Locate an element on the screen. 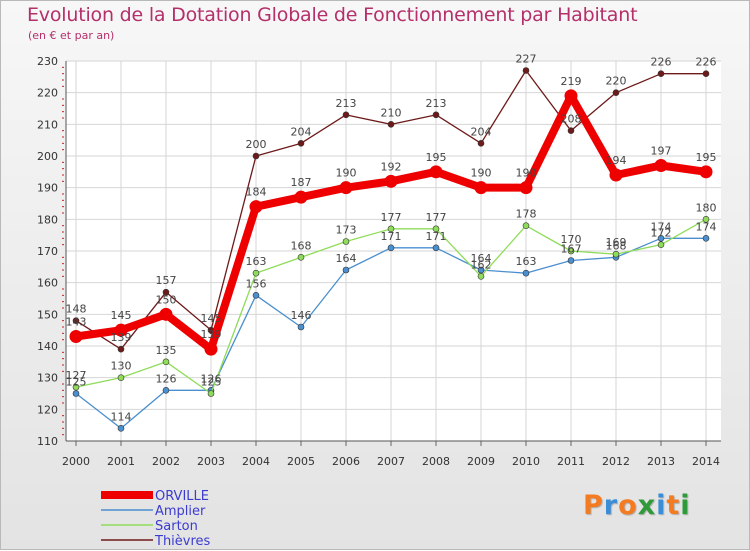  data-label: 174 is located at coordinates (661, 226).